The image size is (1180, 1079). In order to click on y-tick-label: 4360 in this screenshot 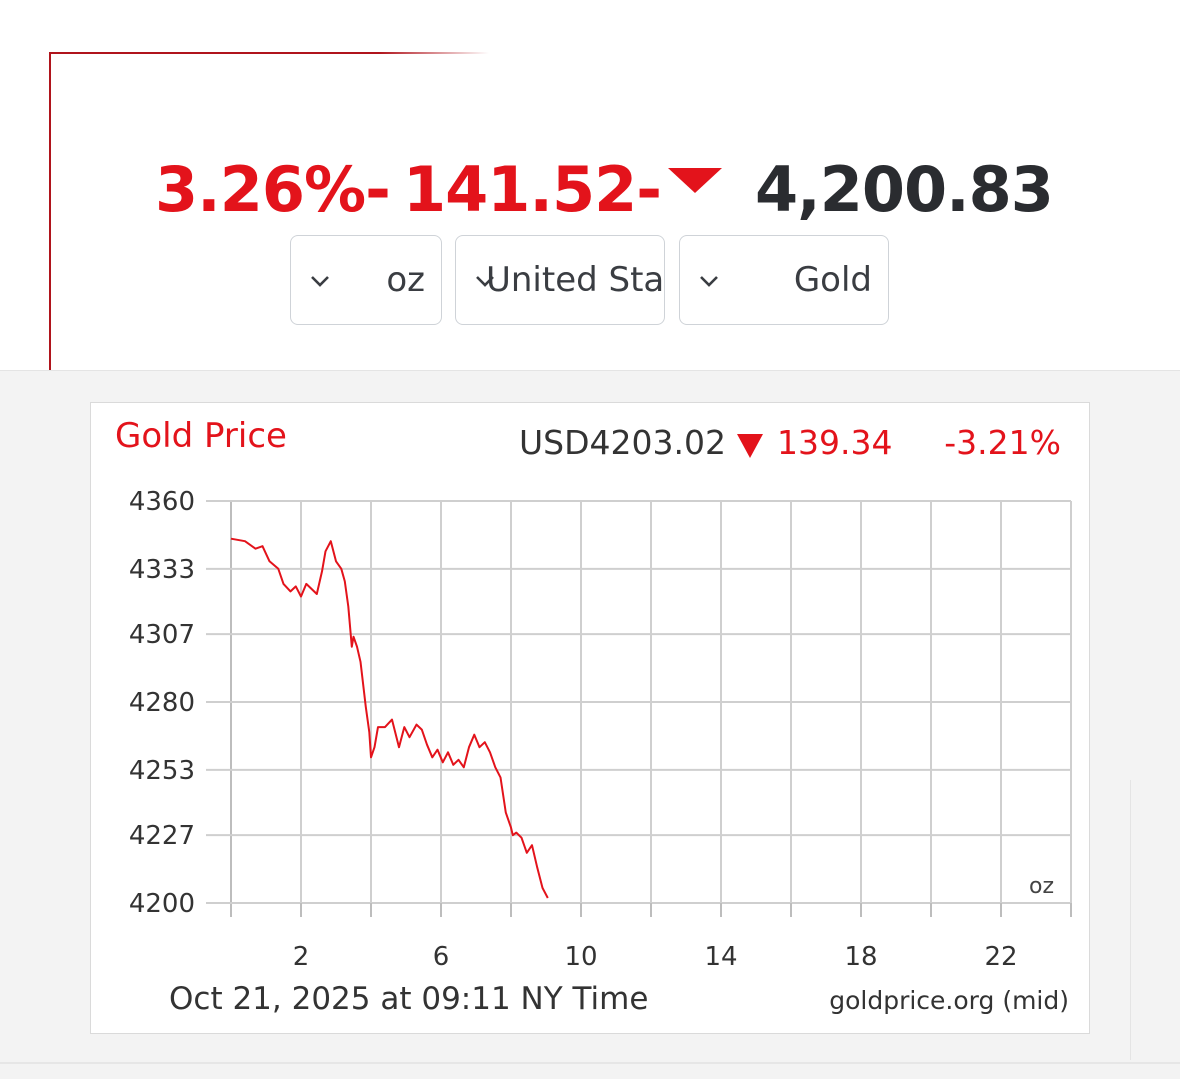, I will do `click(162, 502)`.